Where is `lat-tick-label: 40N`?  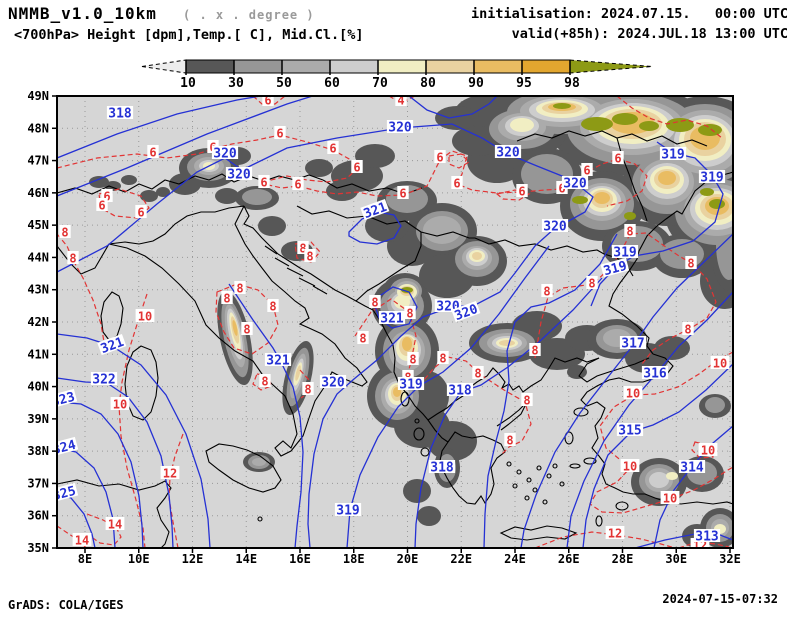
lat-tick-label: 40N is located at coordinates (38, 387).